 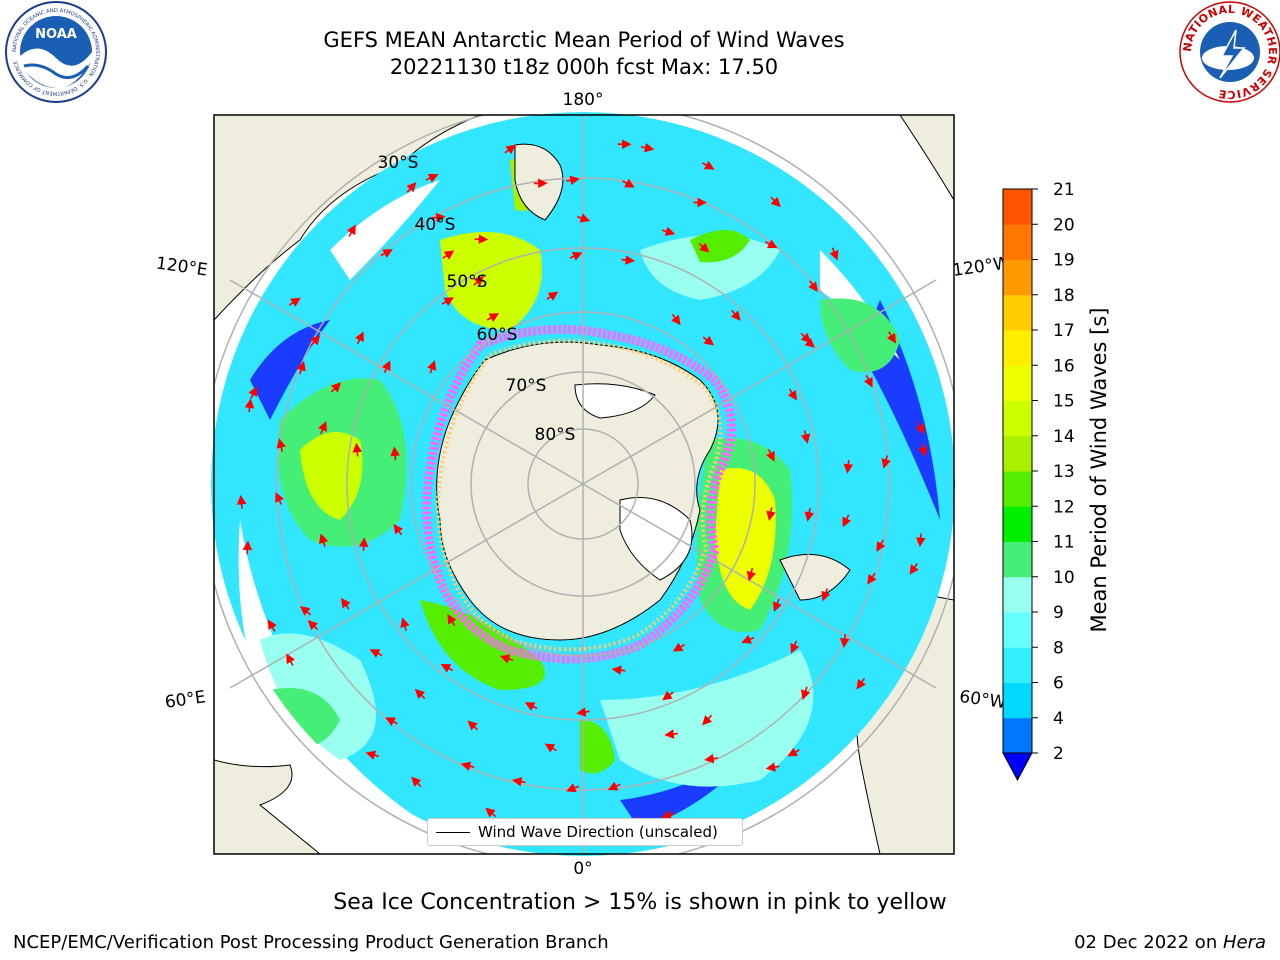 I want to click on footer-date: 02 Dec 2022 on Hera, so click(x=1170, y=942).